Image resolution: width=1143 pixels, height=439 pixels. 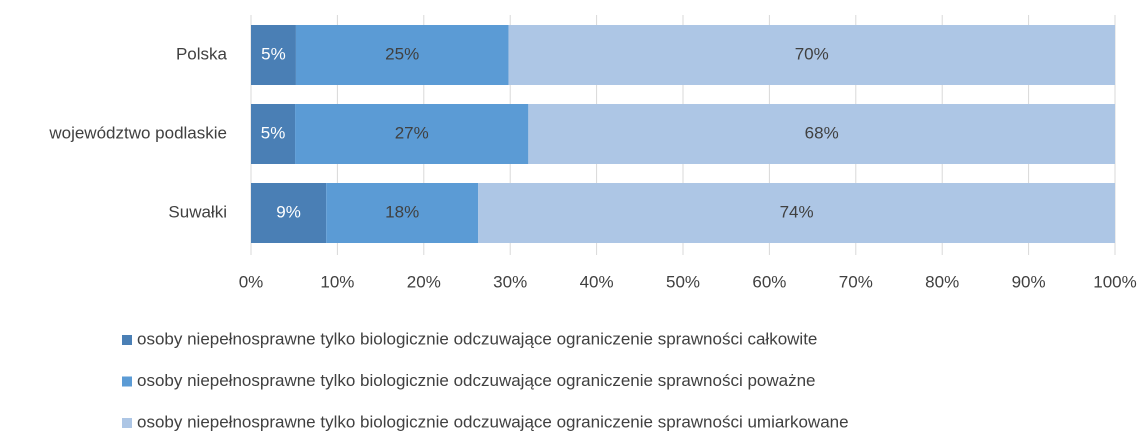 What do you see at coordinates (683, 281) in the screenshot?
I see `x-tick-label: 50%` at bounding box center [683, 281].